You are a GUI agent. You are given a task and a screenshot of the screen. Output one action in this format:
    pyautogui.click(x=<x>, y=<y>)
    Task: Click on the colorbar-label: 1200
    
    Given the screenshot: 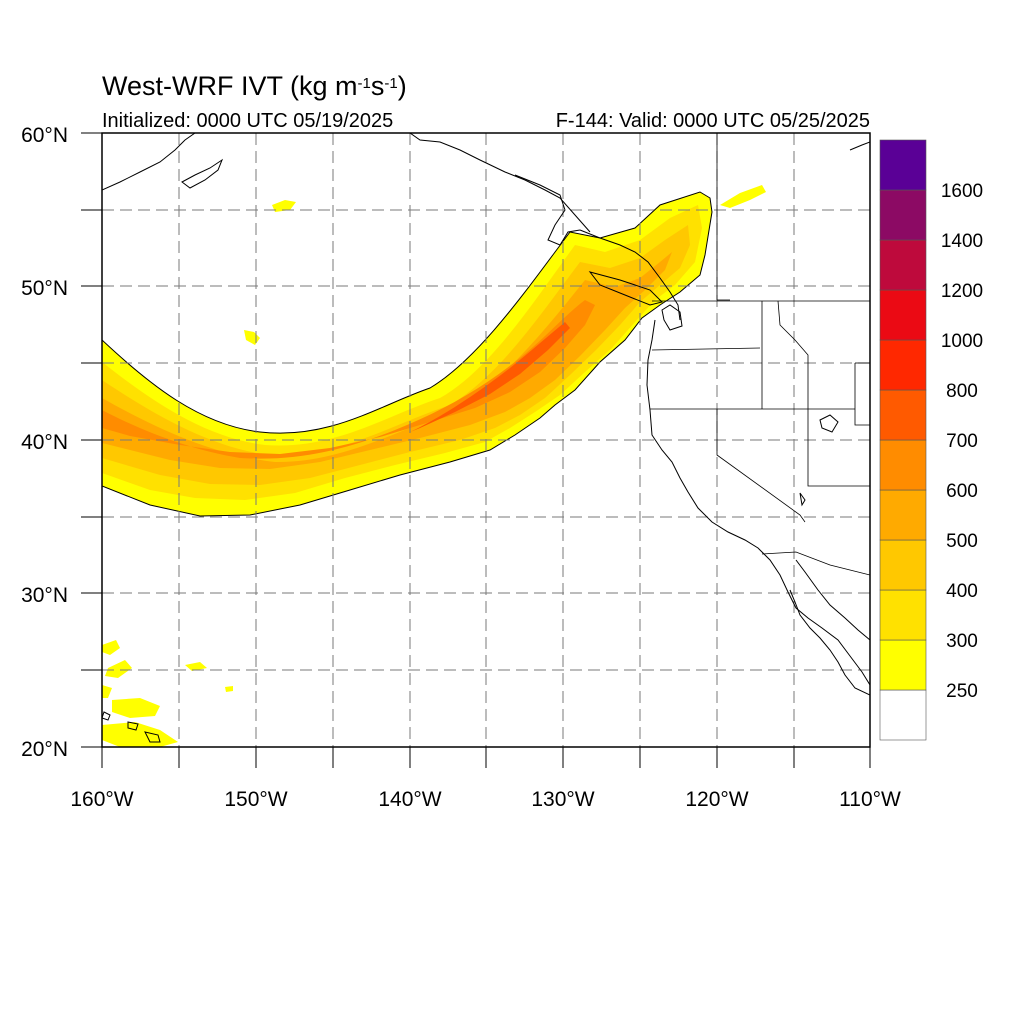 What is the action you would take?
    pyautogui.click(x=962, y=291)
    